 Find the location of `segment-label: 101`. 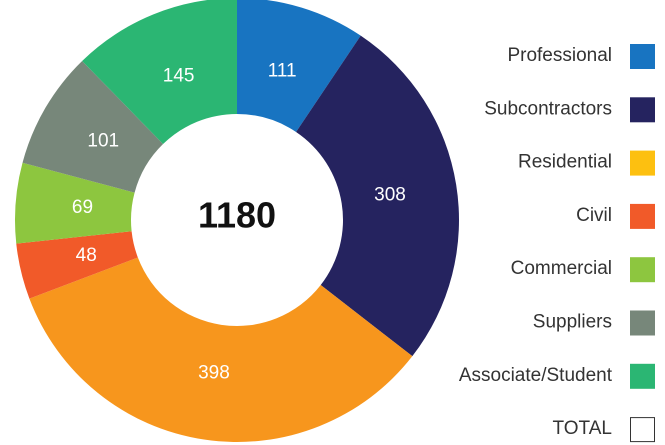

segment-label: 101 is located at coordinates (103, 141).